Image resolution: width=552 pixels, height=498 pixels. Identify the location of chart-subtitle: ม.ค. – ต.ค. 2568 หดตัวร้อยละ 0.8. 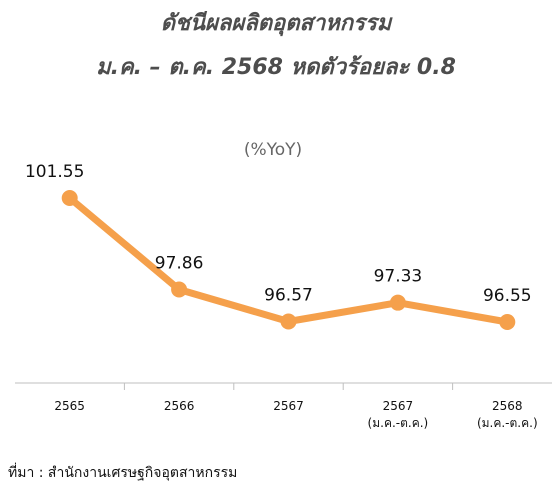
(276, 67).